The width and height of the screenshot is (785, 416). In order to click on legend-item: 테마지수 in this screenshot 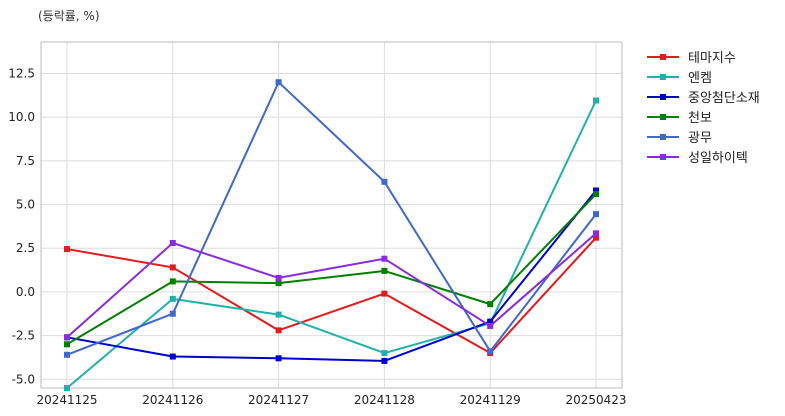, I will do `click(691, 58)`.